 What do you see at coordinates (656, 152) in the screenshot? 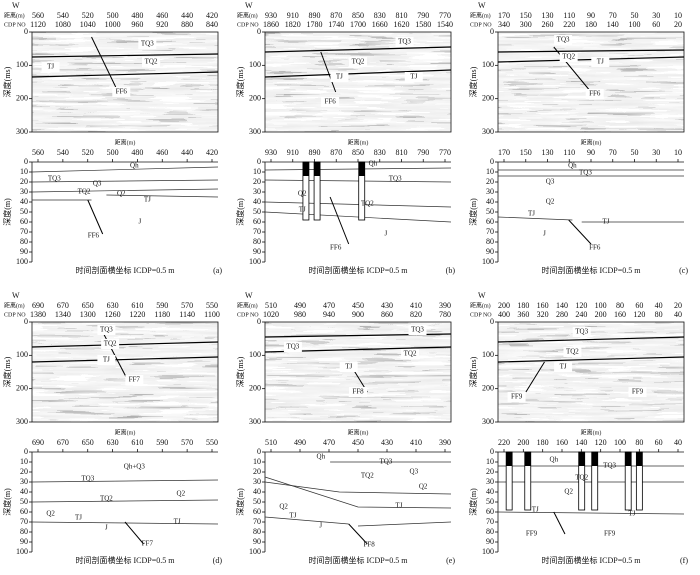
I see `distance-tick: 30` at bounding box center [656, 152].